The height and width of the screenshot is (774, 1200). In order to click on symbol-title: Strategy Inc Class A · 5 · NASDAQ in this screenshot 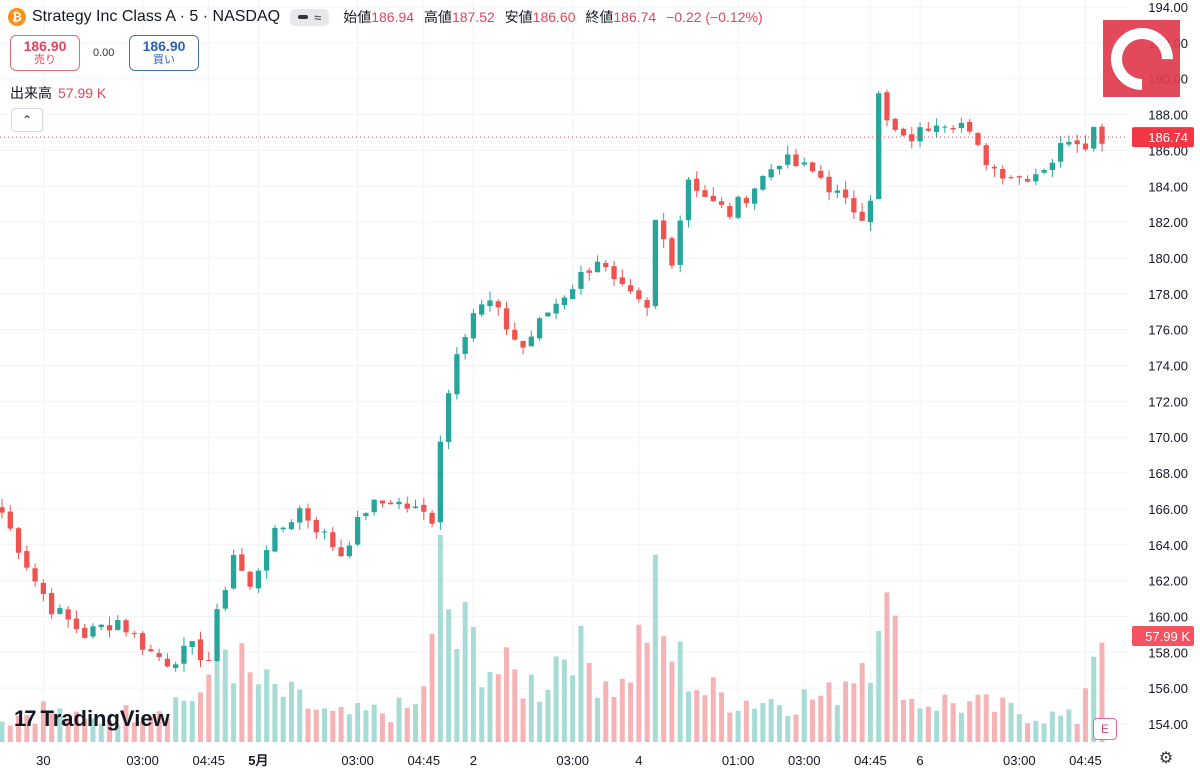, I will do `click(156, 16)`.